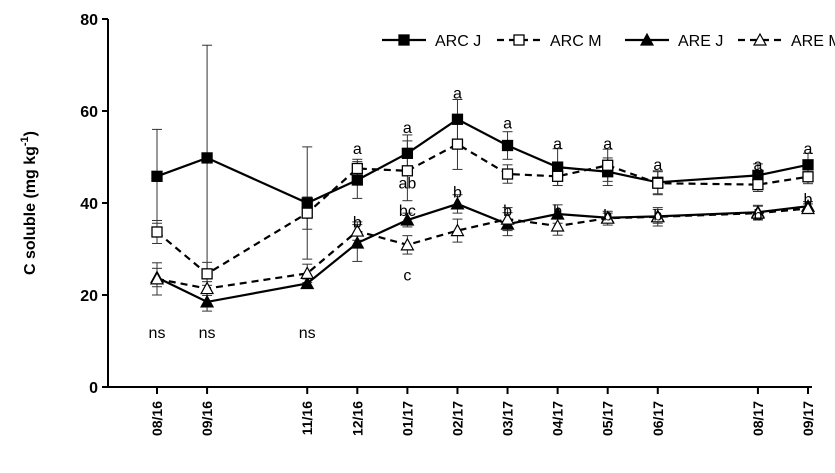  What do you see at coordinates (457, 418) in the screenshot?
I see `x-tick-label: 02/17` at bounding box center [457, 418].